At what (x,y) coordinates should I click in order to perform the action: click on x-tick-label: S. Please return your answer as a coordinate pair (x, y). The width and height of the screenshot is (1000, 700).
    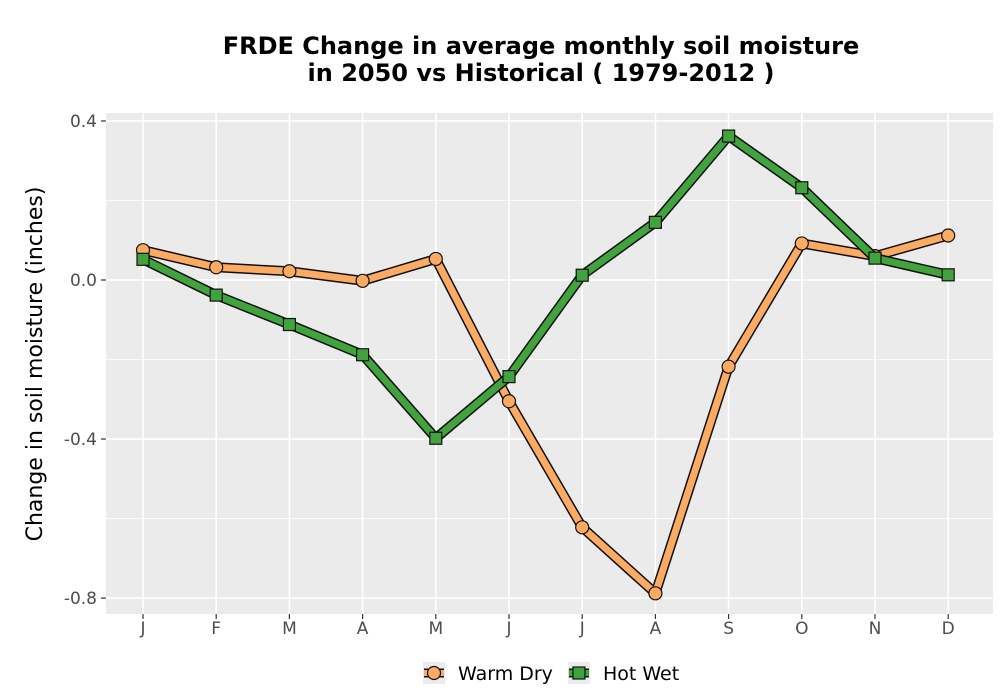
    Looking at the image, I should click on (728, 629).